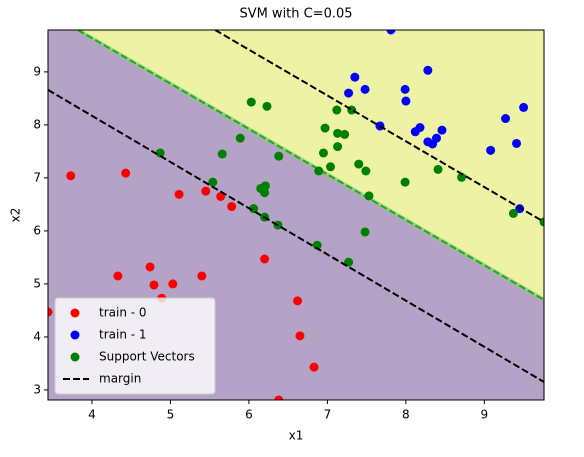 The image size is (584, 457). I want to click on y-tick-label: 3, so click(37, 389).